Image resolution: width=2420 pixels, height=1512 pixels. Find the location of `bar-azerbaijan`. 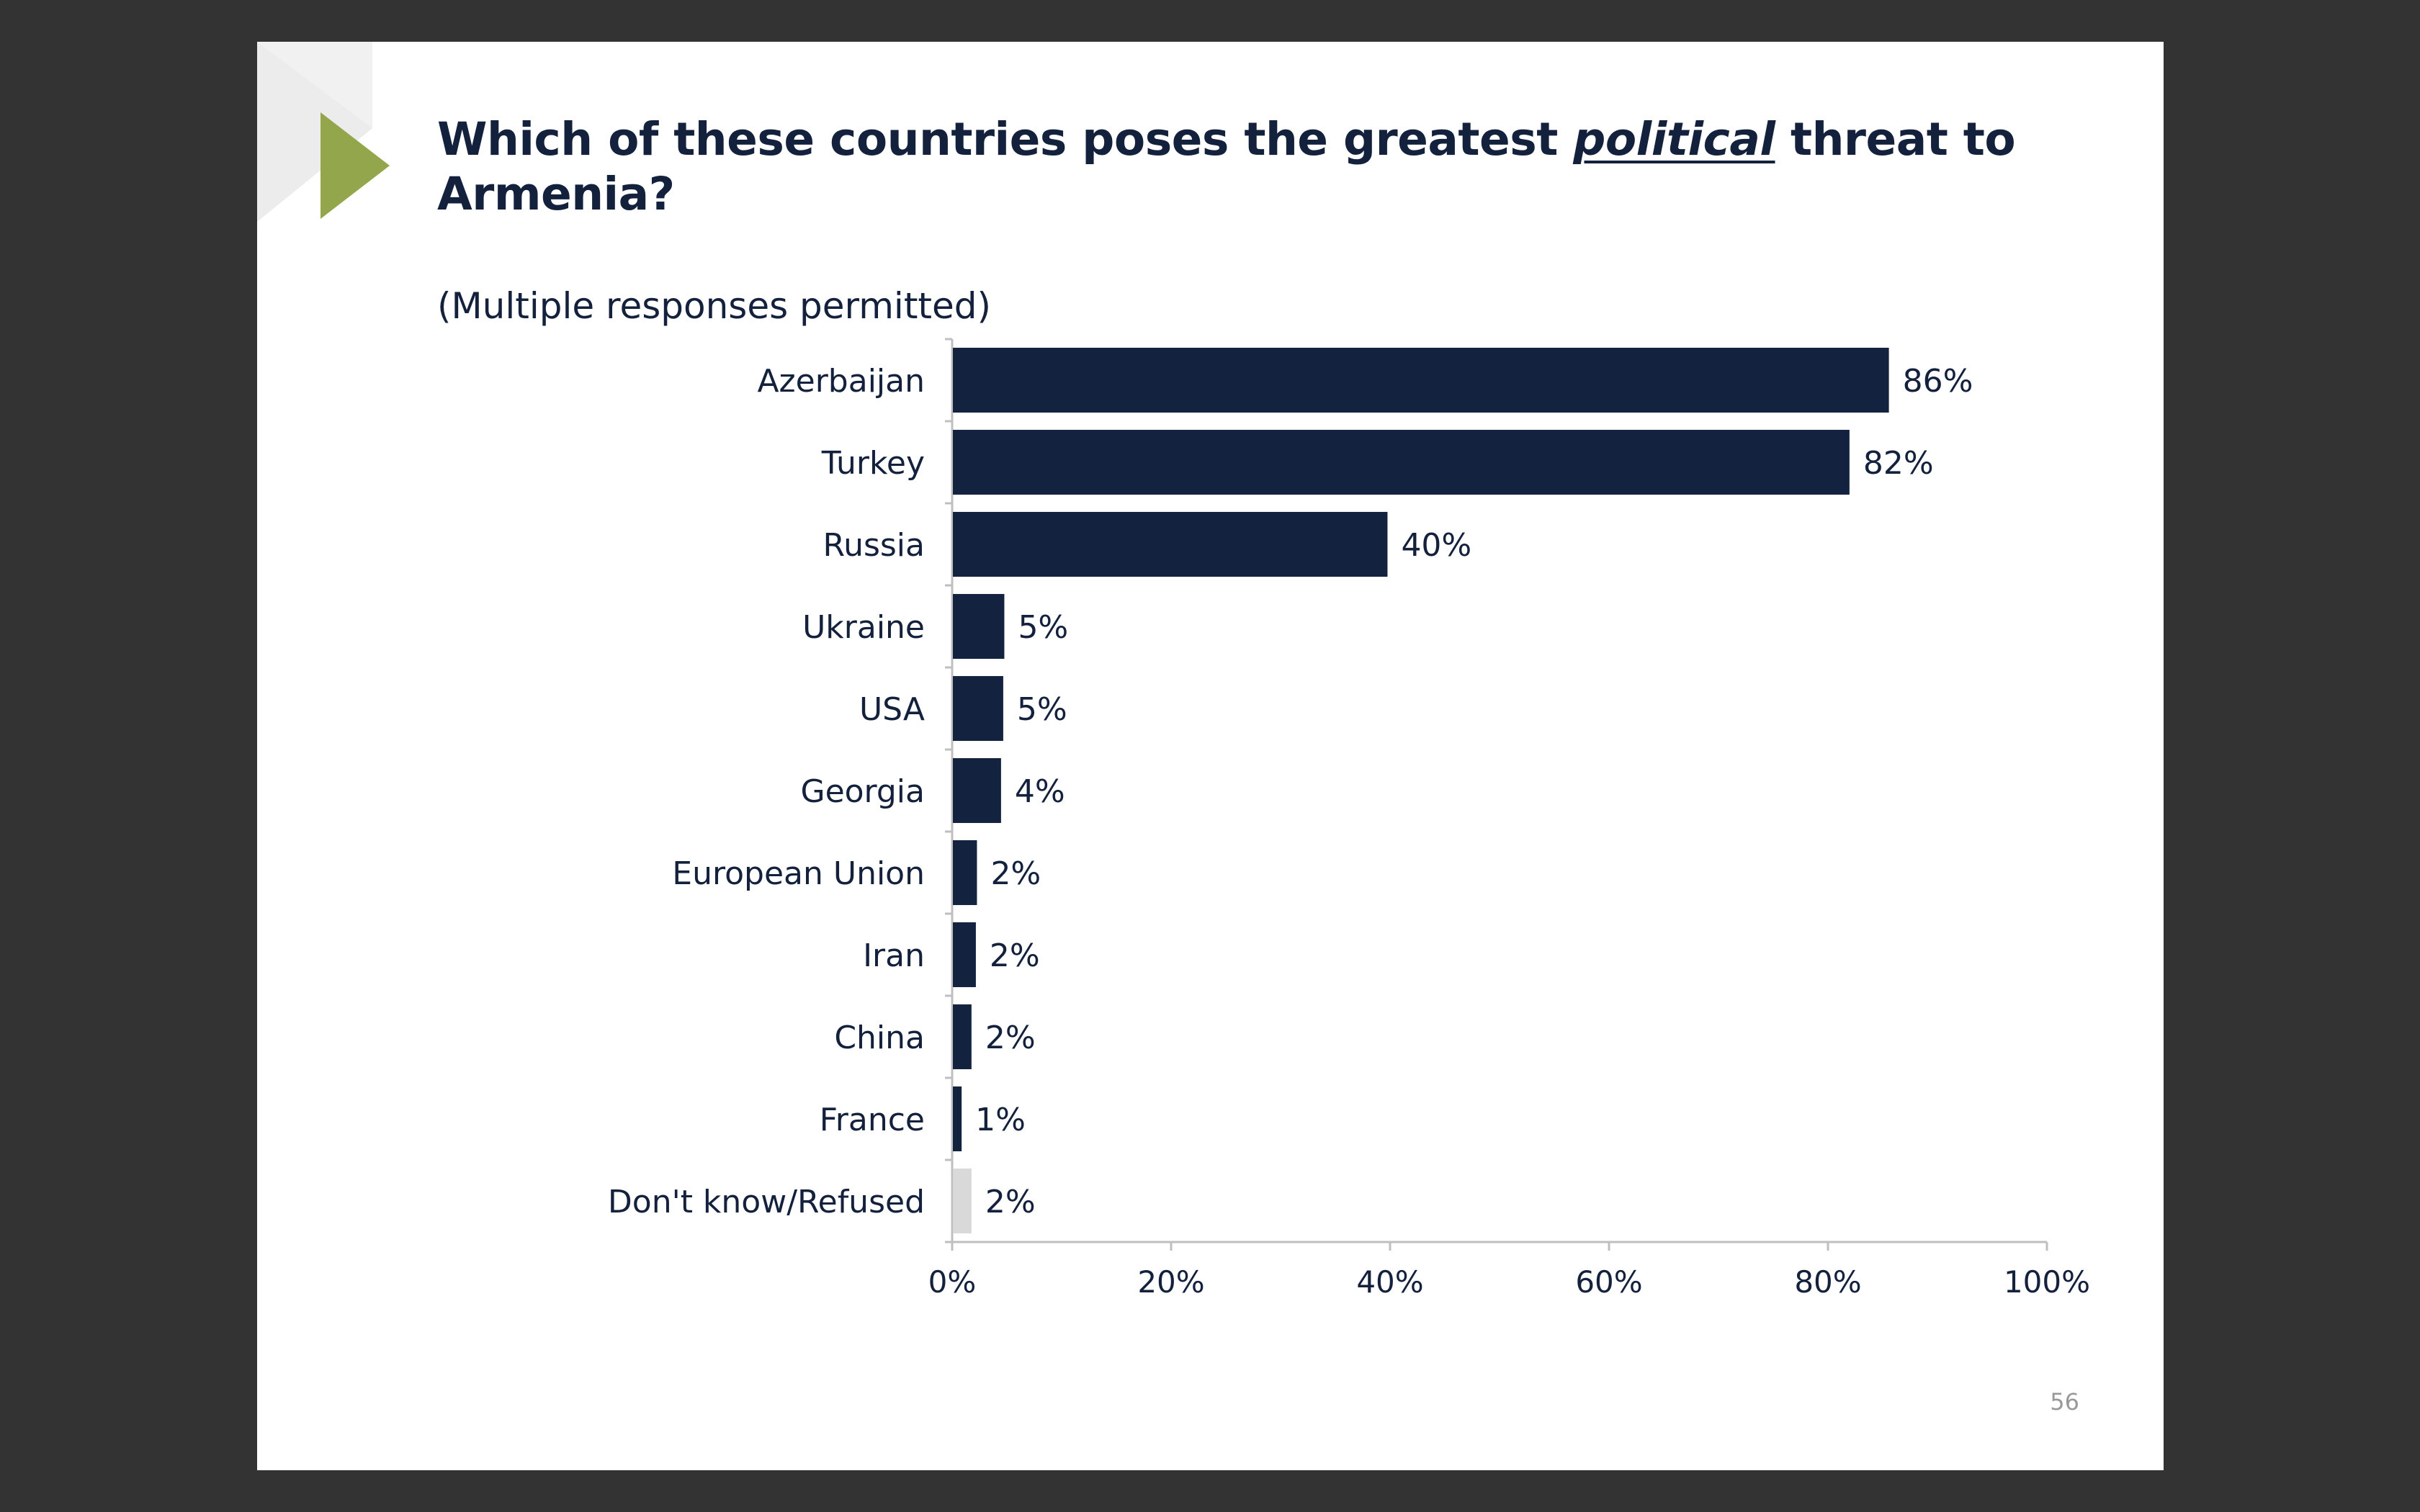

bar-azerbaijan is located at coordinates (1421, 380).